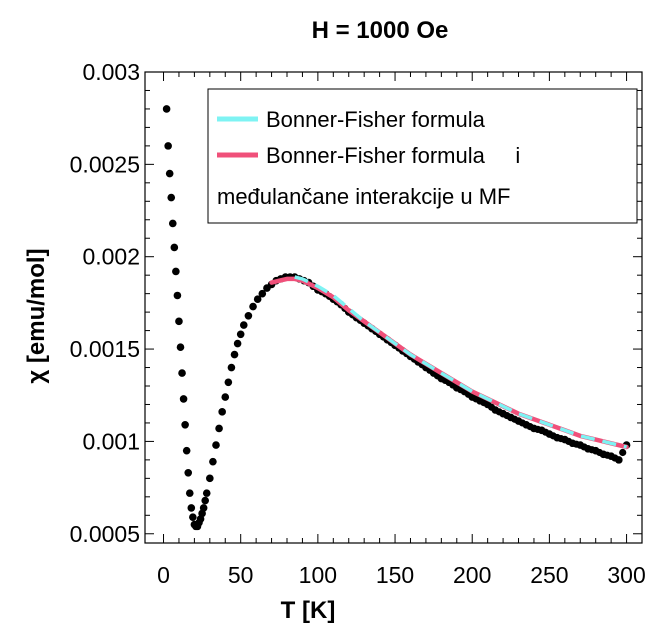 The height and width of the screenshot is (626, 659). What do you see at coordinates (363, 196) in the screenshot?
I see `legend-label-bonner-fisher-mf-line2: međulančane interakcije u MF` at bounding box center [363, 196].